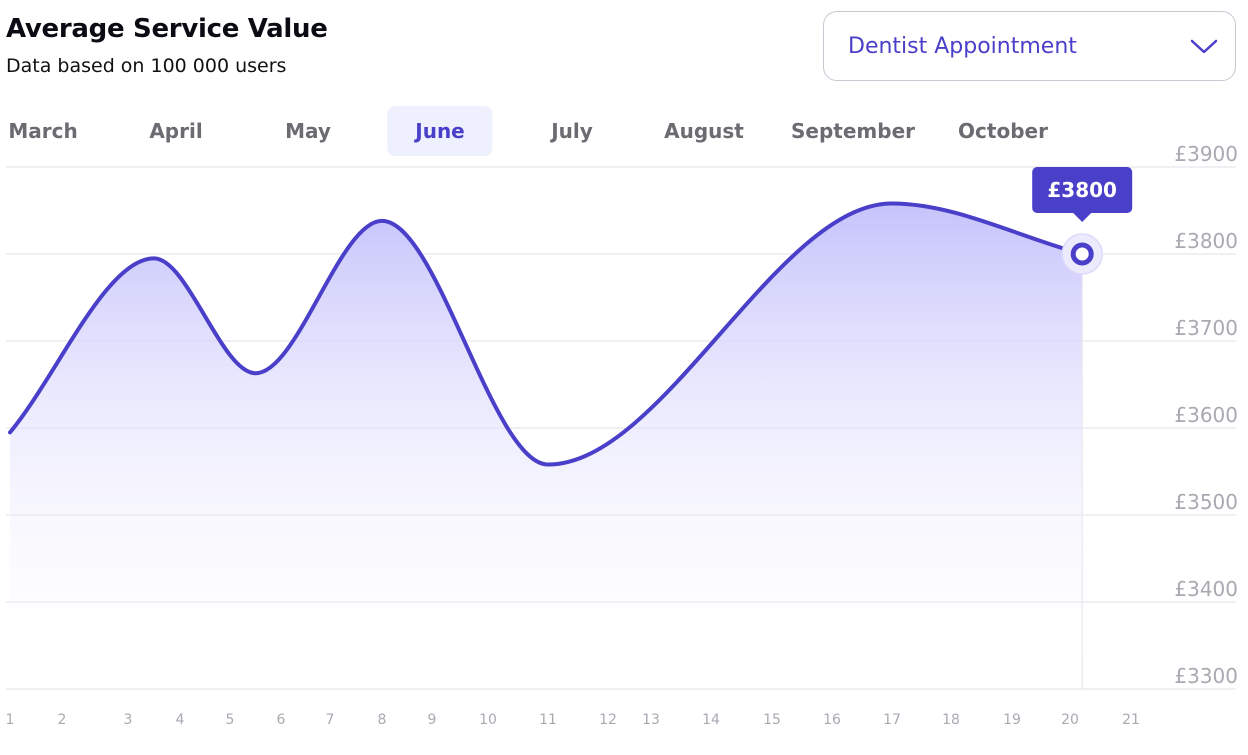 Image resolution: width=1248 pixels, height=755 pixels. Describe the element at coordinates (1131, 720) in the screenshot. I see `x-tick-label: 21` at that location.